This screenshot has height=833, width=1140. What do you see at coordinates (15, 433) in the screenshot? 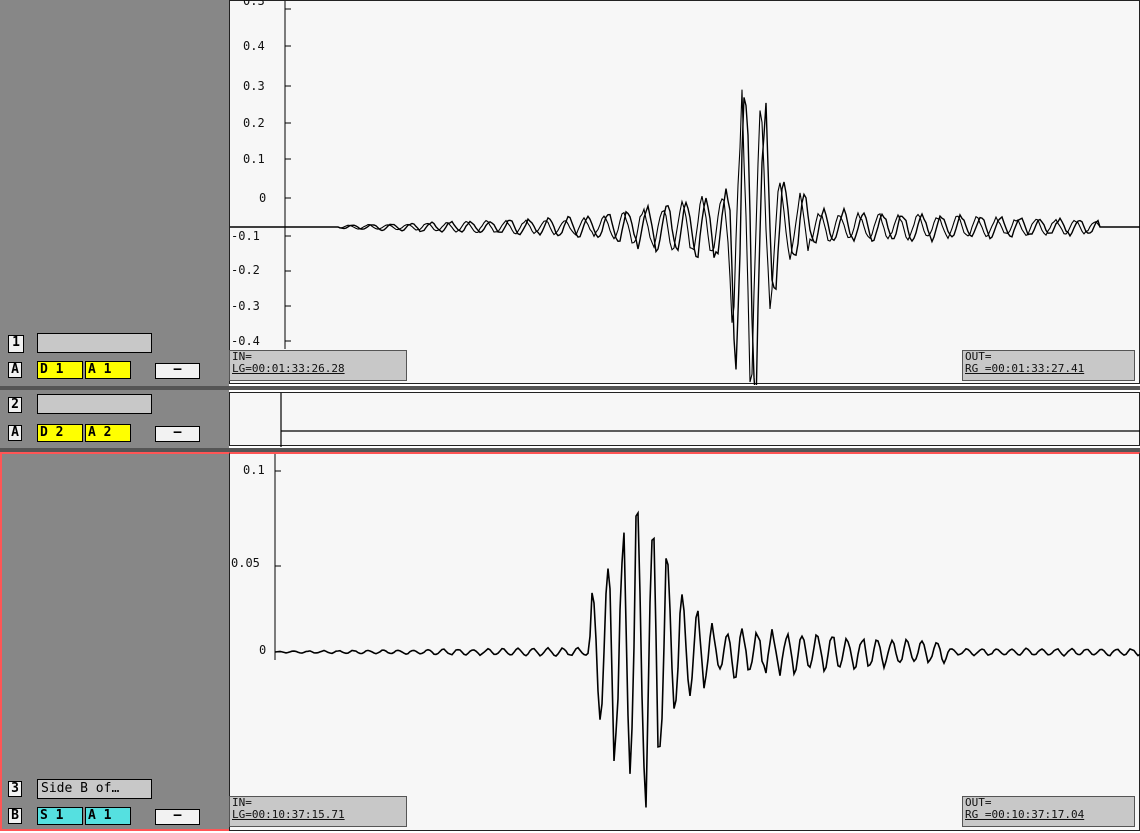
I see `track-2-channel-letter: A` at bounding box center [15, 433].